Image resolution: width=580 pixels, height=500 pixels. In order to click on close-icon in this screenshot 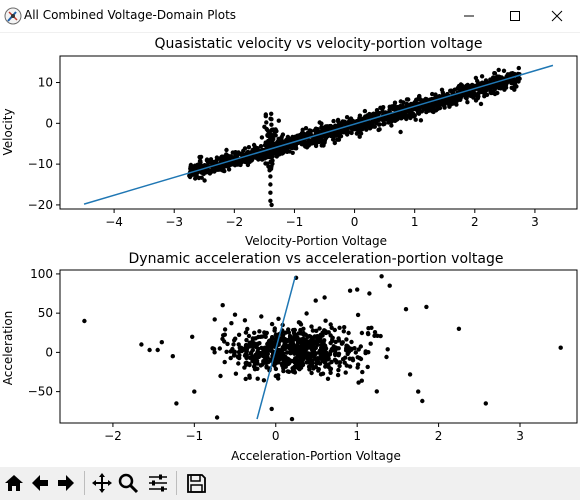, I will do `click(557, 16)`.